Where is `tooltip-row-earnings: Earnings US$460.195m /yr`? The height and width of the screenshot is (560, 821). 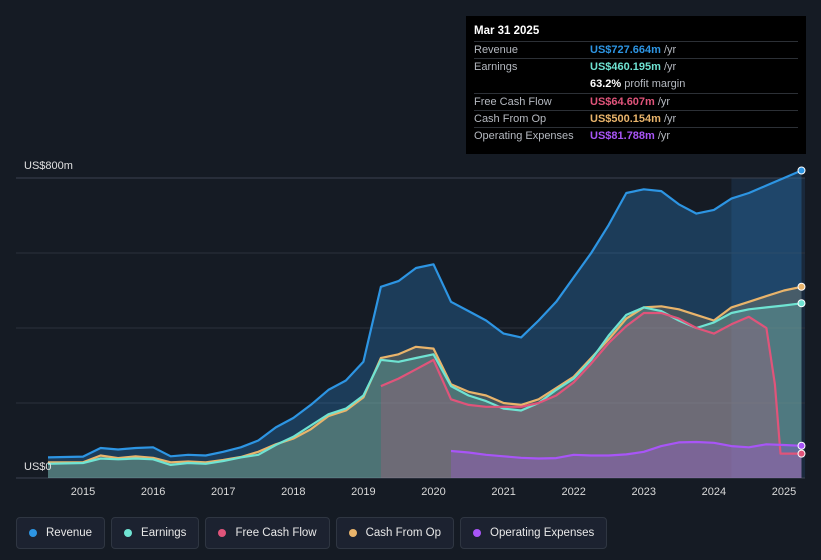
tooltip-row-earnings: Earnings US$460.195m /yr is located at coordinates (636, 66).